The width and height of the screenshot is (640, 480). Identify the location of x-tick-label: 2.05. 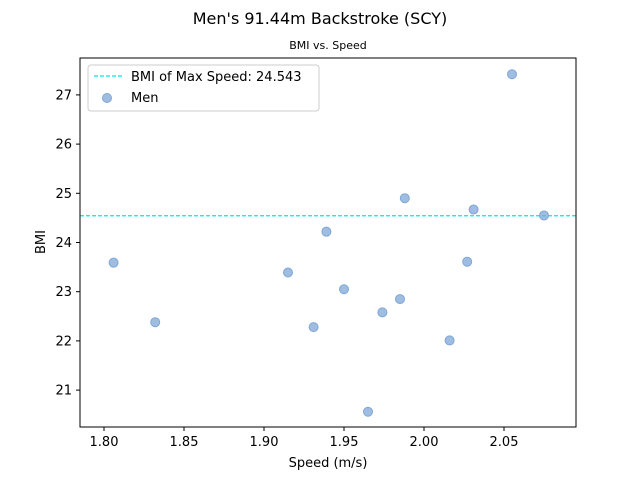
(504, 442).